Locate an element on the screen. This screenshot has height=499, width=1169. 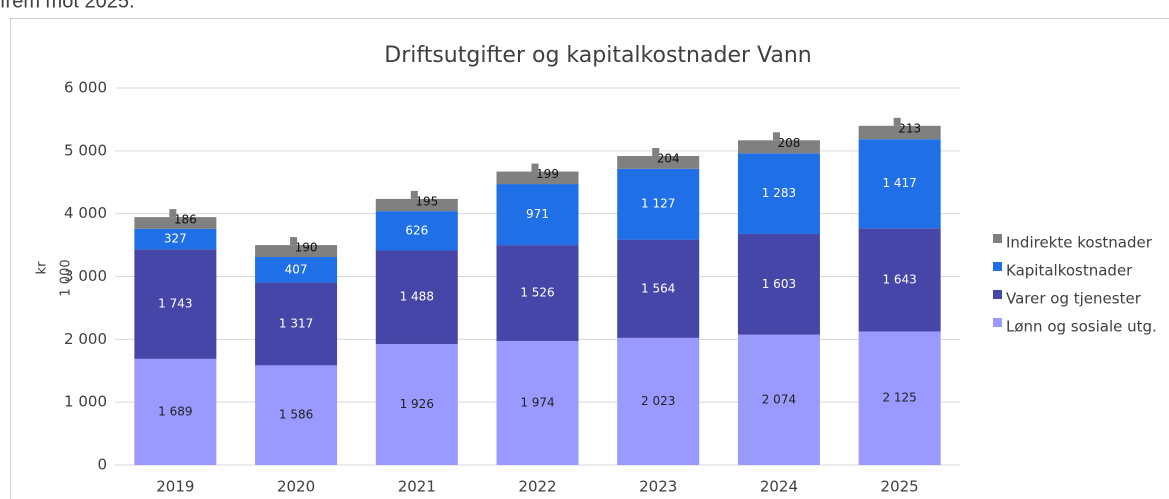
data-label: 1 127 is located at coordinates (658, 204).